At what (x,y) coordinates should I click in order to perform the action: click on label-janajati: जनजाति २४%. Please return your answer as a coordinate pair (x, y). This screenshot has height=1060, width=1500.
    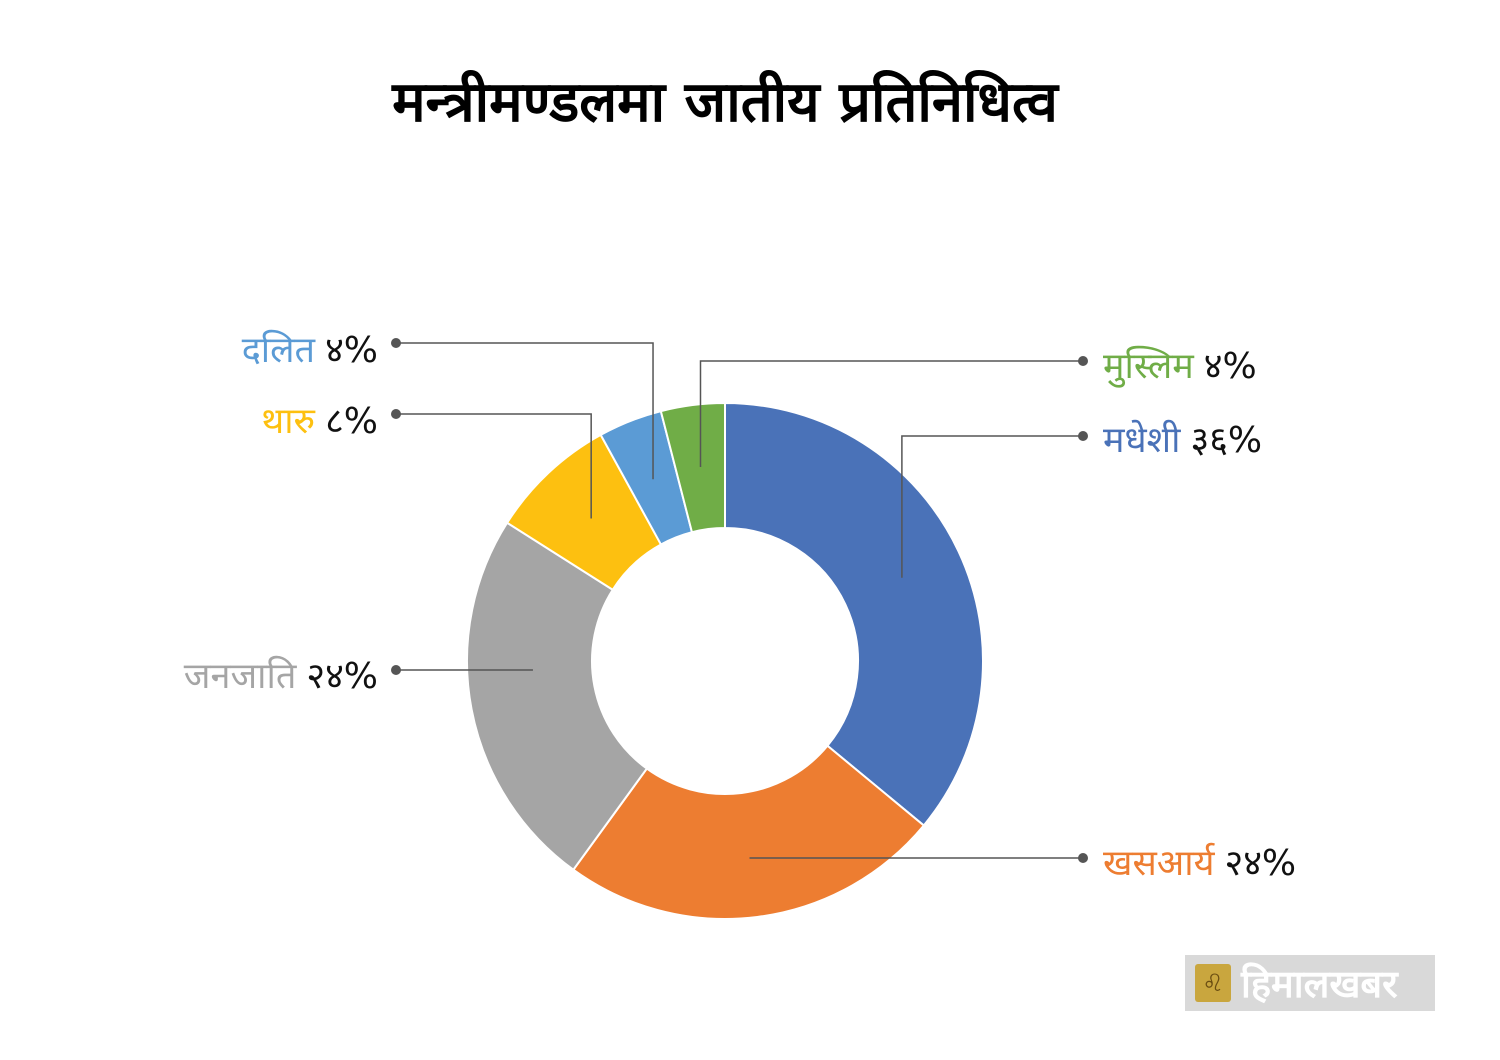
    Looking at the image, I should click on (281, 674).